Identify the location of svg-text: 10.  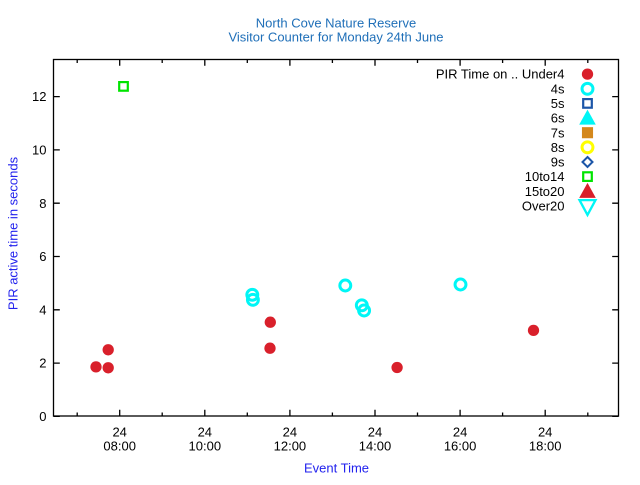
(39, 150).